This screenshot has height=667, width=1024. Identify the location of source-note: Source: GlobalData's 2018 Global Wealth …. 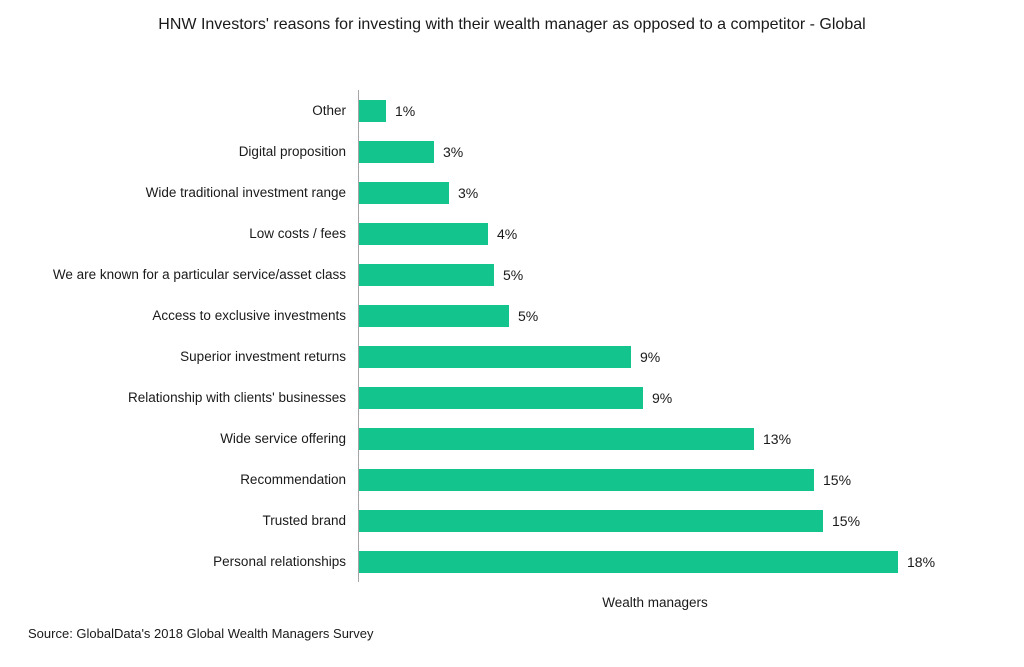
(201, 633).